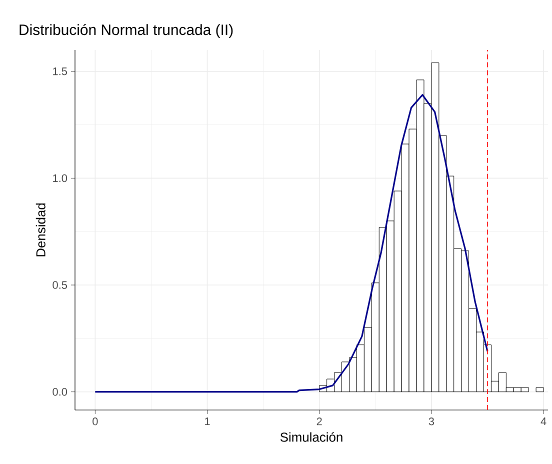 This screenshot has width=552, height=464. I want to click on x-axis-title: Simulación, so click(311, 437).